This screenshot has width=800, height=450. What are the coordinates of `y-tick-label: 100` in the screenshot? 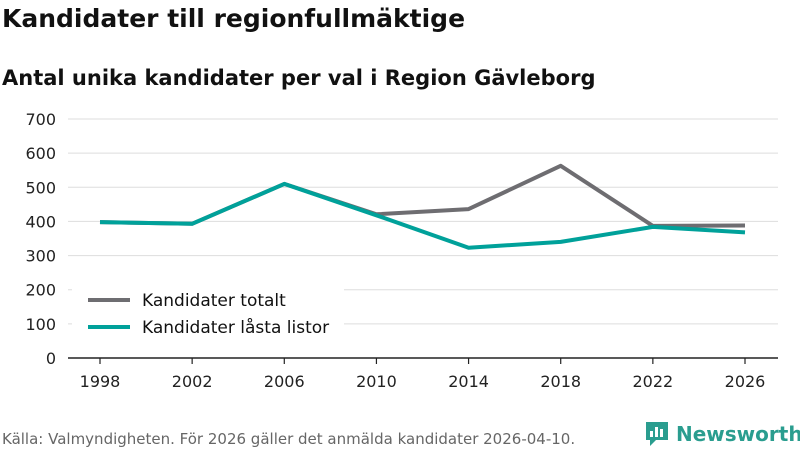 It's located at (40, 324).